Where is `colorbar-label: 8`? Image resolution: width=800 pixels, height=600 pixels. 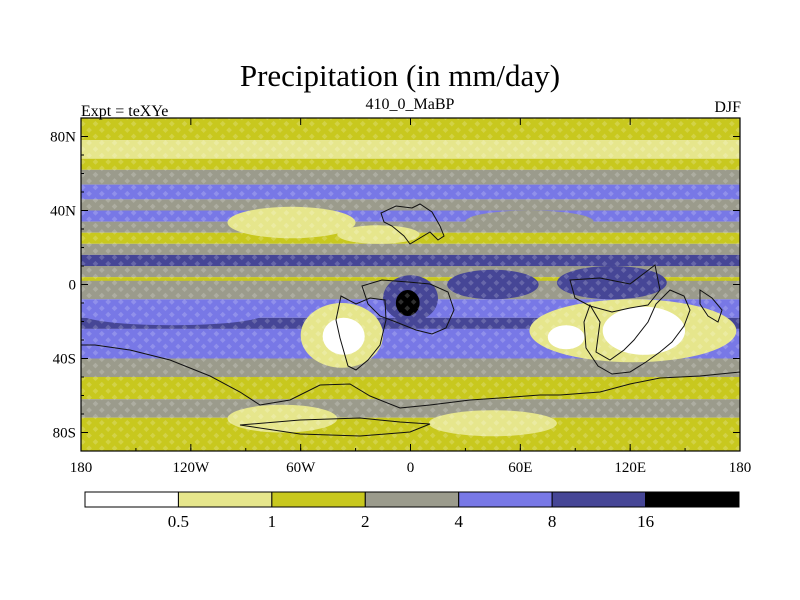 colorbar-label: 8 is located at coordinates (552, 521).